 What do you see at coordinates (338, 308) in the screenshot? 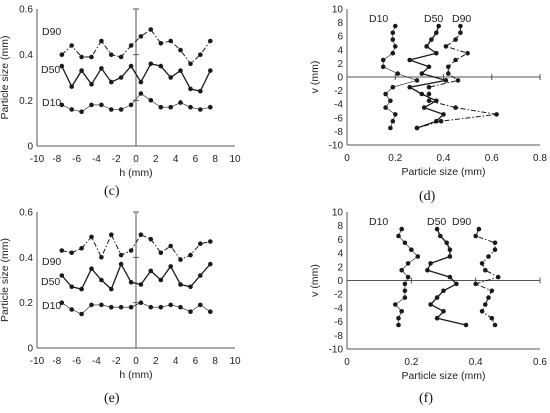
I see `y-tick-label: -4` at bounding box center [338, 308].